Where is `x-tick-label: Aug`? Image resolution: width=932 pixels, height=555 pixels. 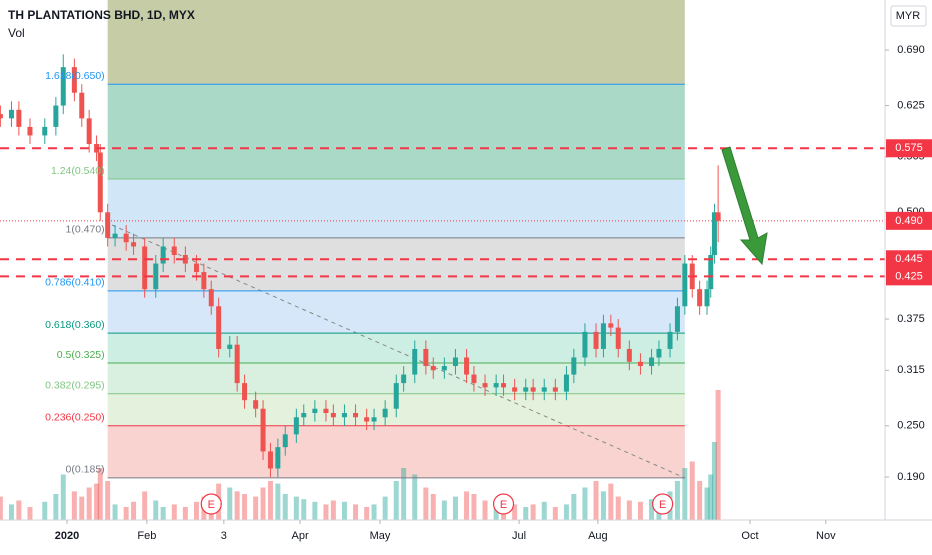 x-tick-label: Aug is located at coordinates (598, 536).